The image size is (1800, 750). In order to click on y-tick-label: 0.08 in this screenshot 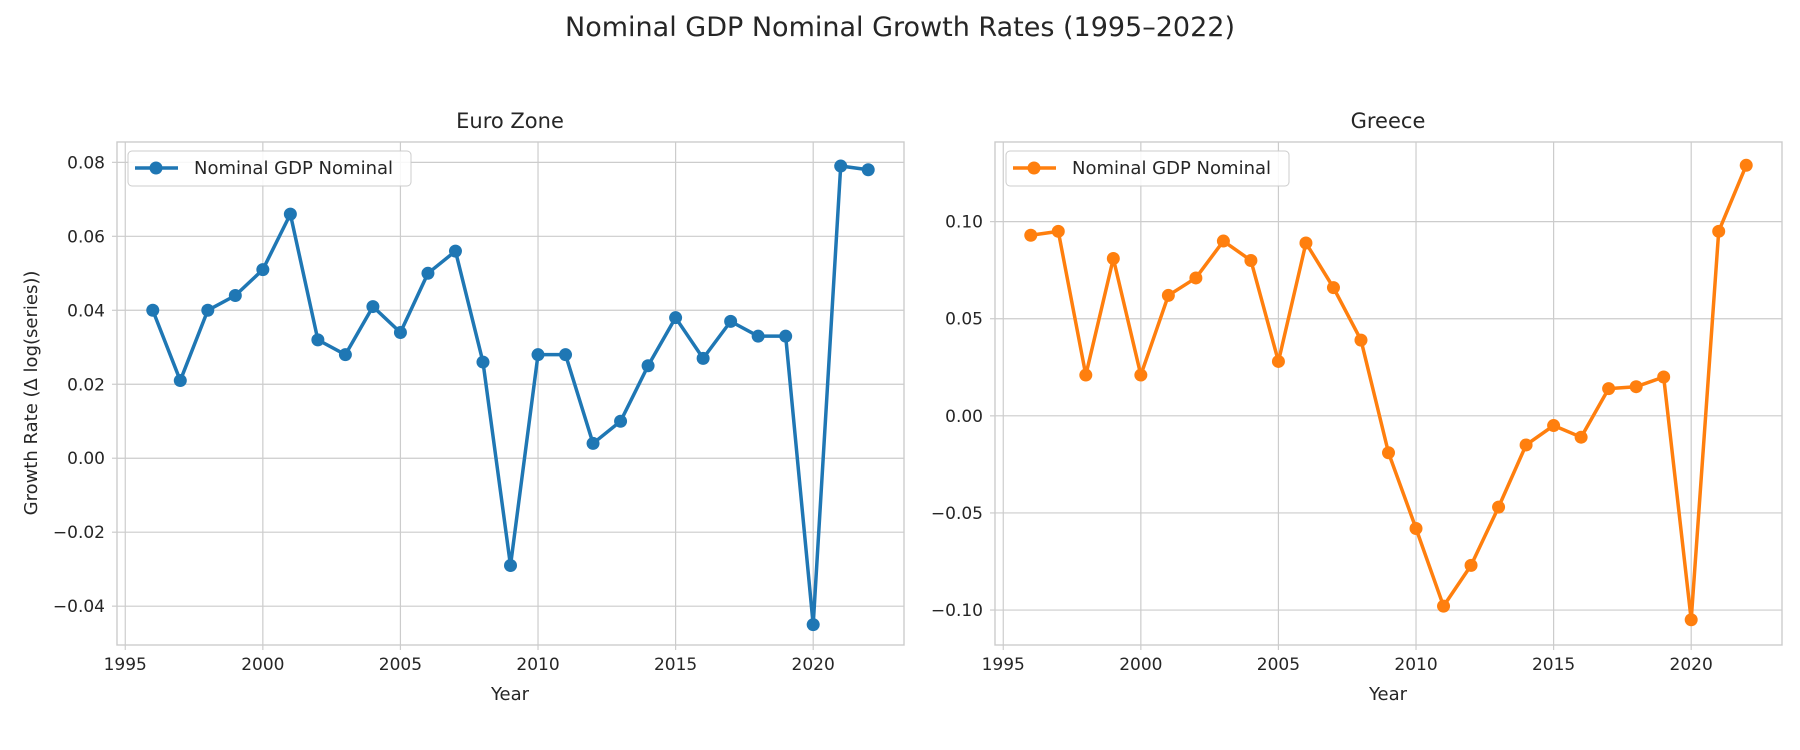, I will do `click(86, 163)`.